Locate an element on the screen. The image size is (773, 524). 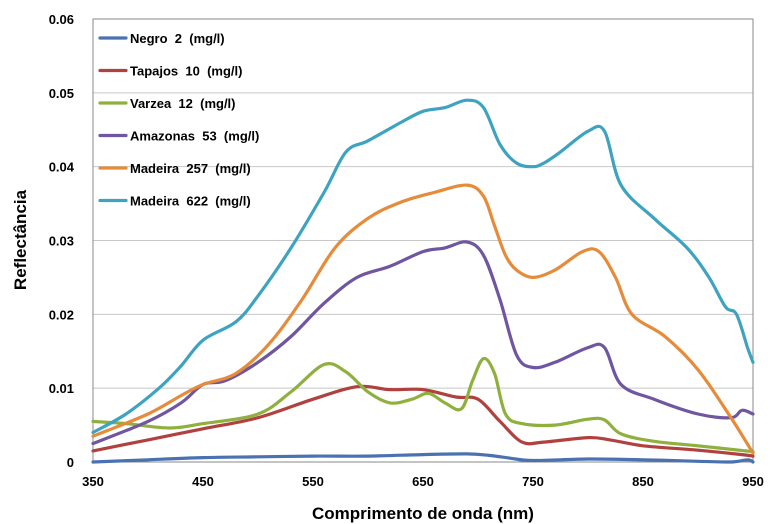
y-tick-label: 0.03 is located at coordinates (61, 241).